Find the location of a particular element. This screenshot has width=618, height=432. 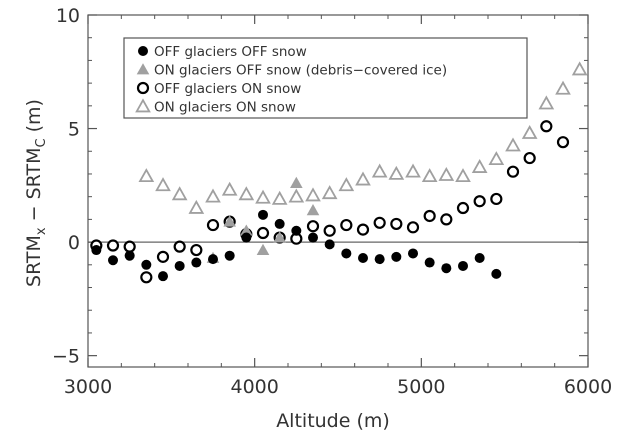

legend-label: OFF glaciers ON snow is located at coordinates (227, 89).